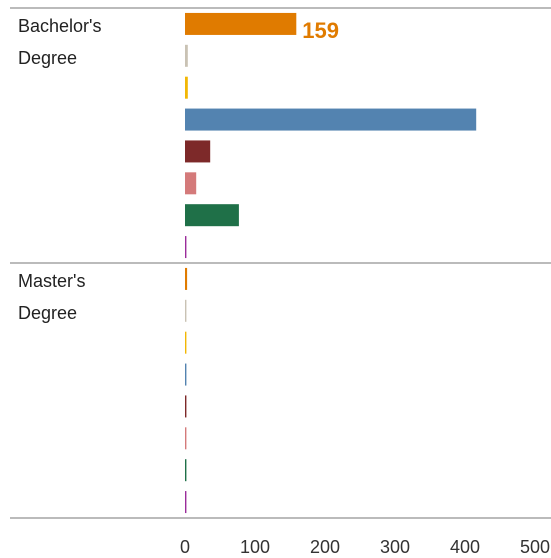 Image resolution: width=551 pixels, height=558 pixels. What do you see at coordinates (535, 547) in the screenshot?
I see `x-tick-label: 500` at bounding box center [535, 547].